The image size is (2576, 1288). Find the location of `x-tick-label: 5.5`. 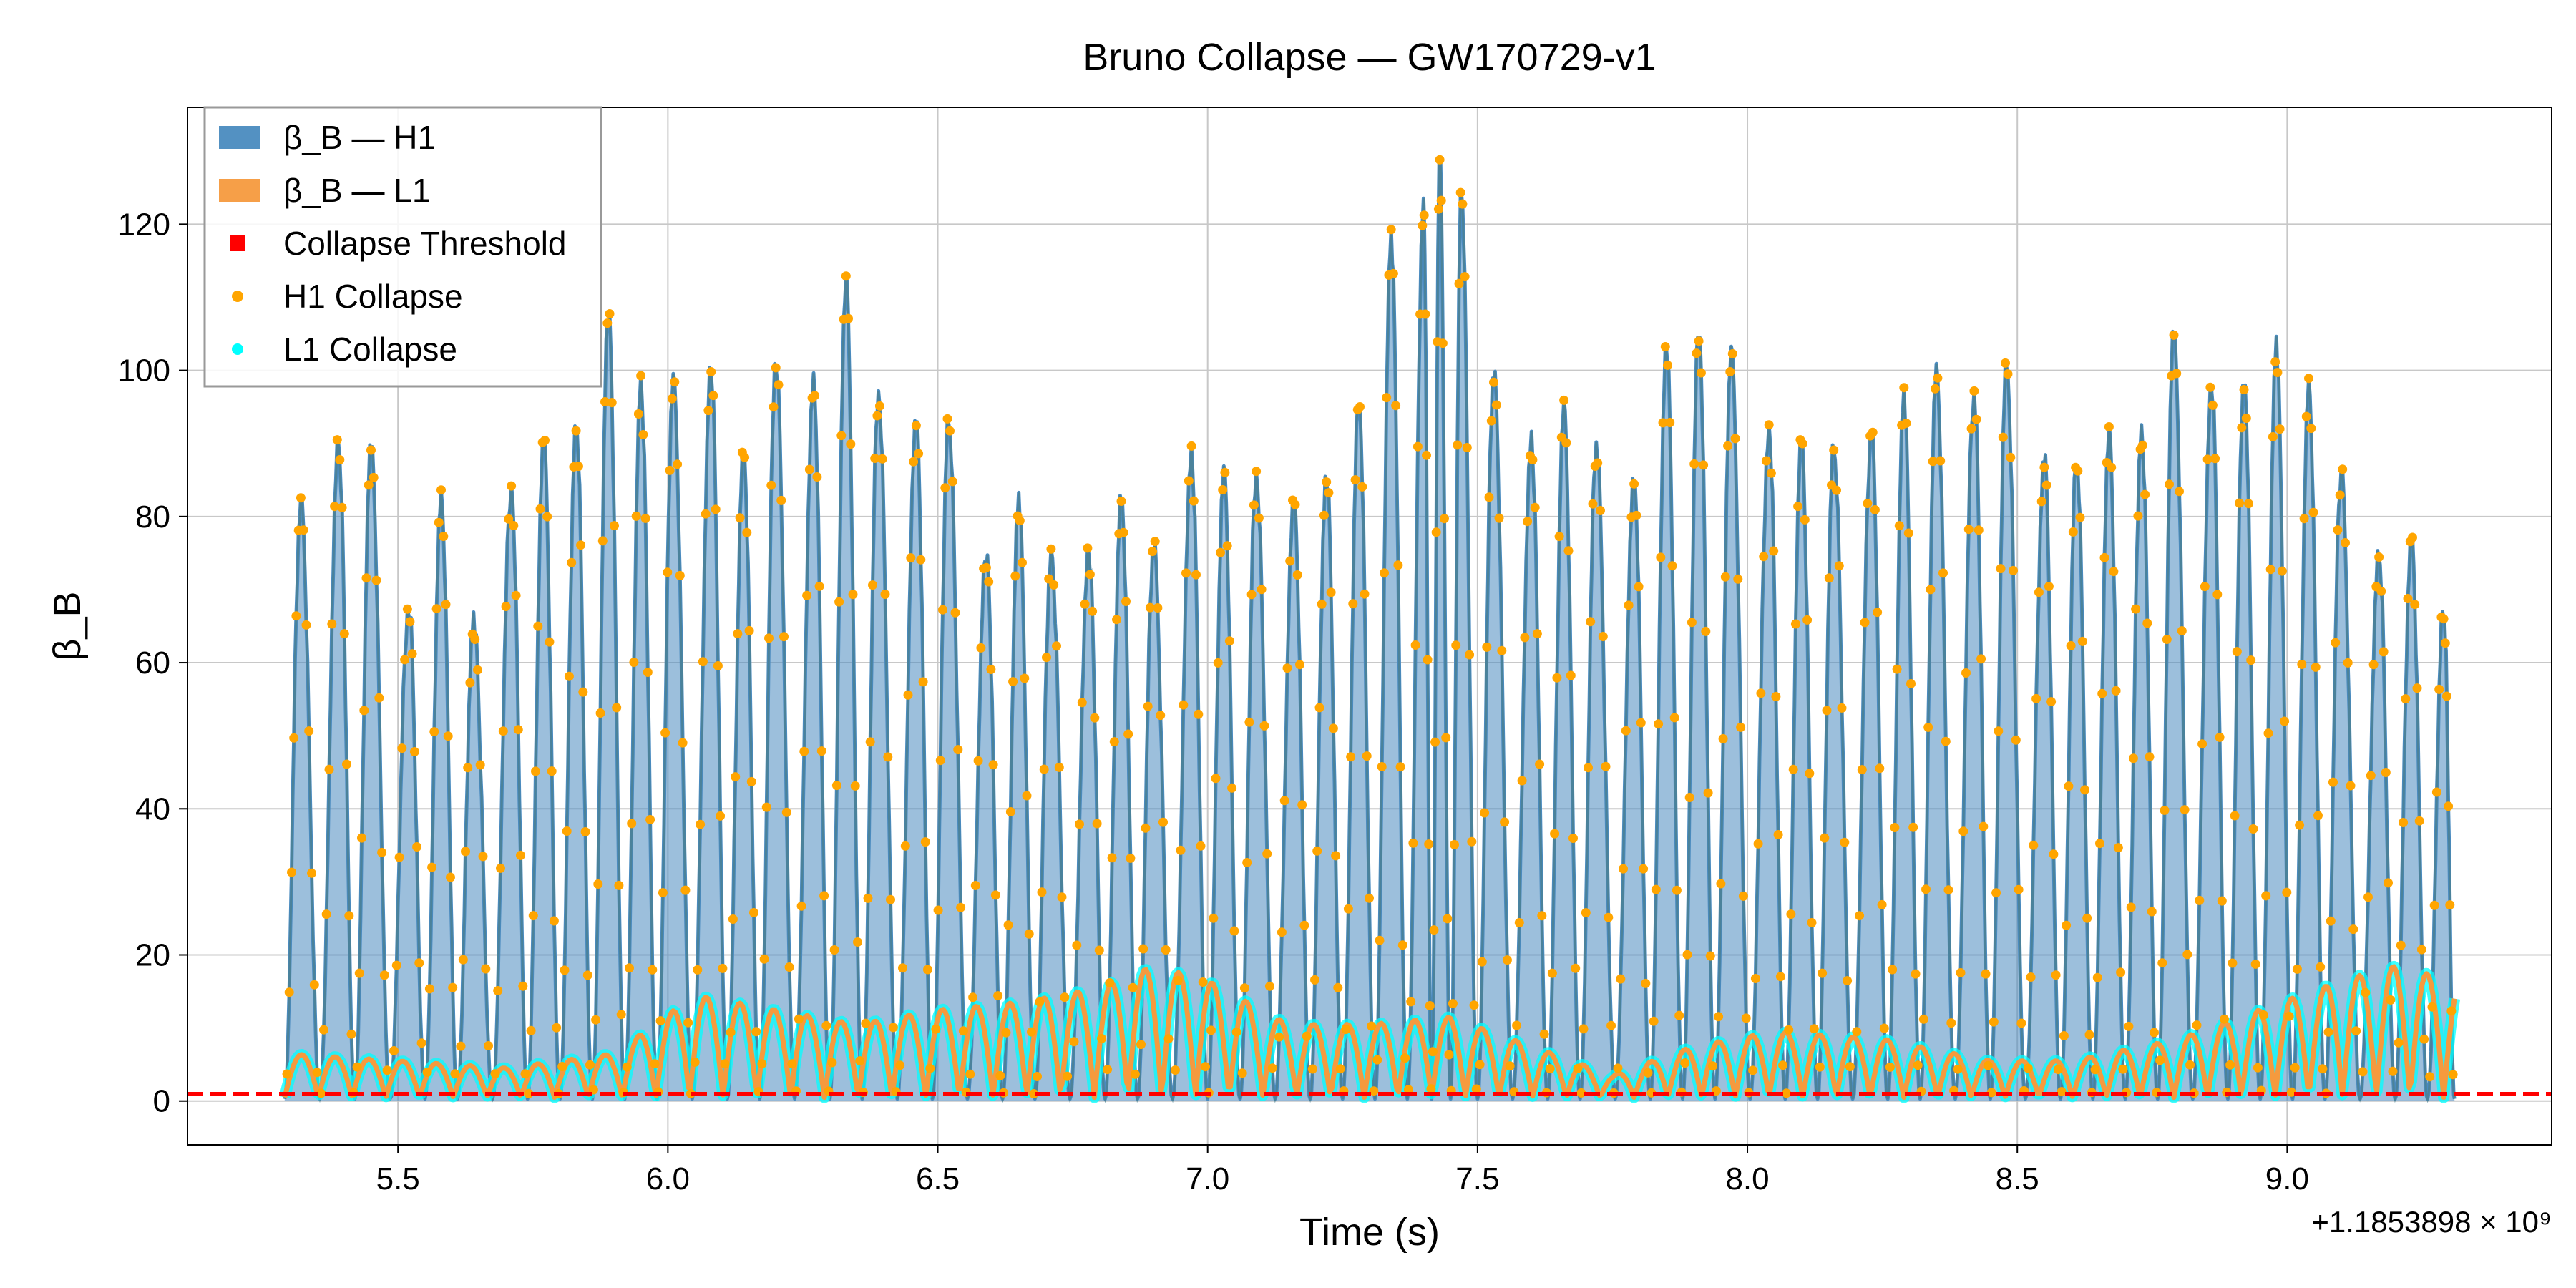

x-tick-label: 5.5 is located at coordinates (398, 1178).